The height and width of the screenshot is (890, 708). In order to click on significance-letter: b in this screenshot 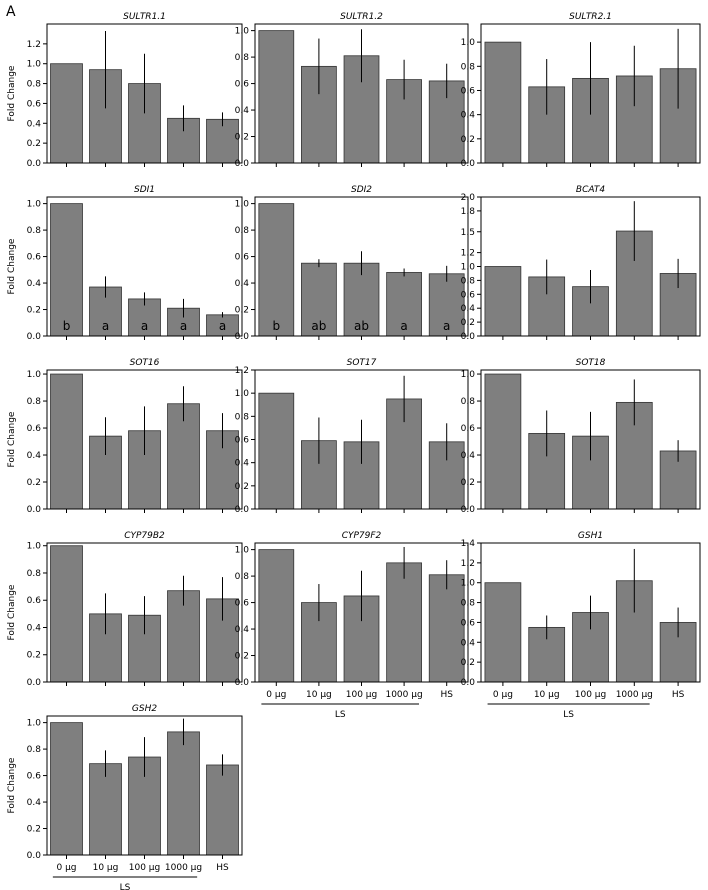, I will do `click(67, 326)`.